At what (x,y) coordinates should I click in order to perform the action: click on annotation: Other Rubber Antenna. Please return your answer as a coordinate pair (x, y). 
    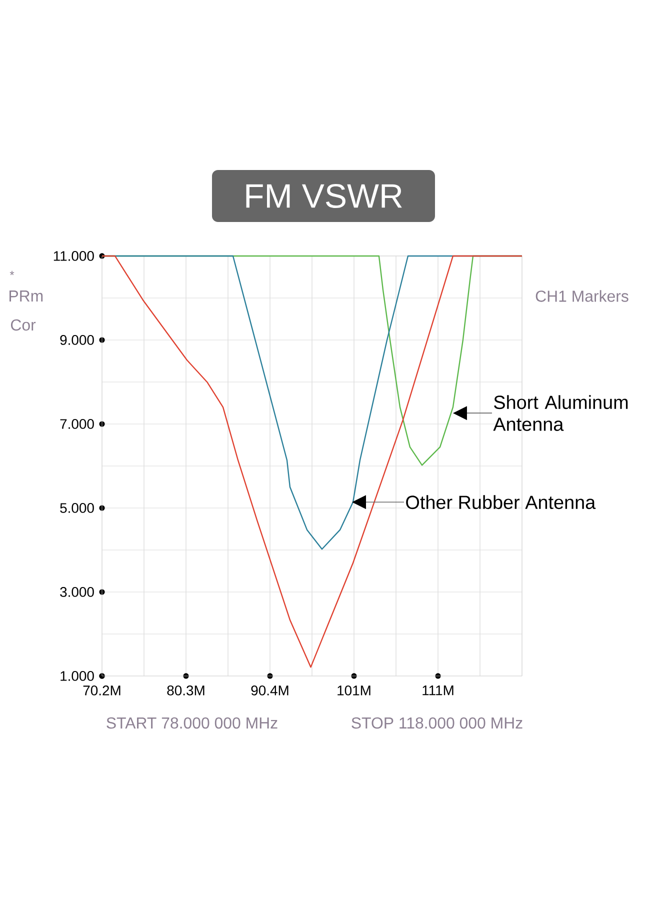
    Looking at the image, I should click on (501, 502).